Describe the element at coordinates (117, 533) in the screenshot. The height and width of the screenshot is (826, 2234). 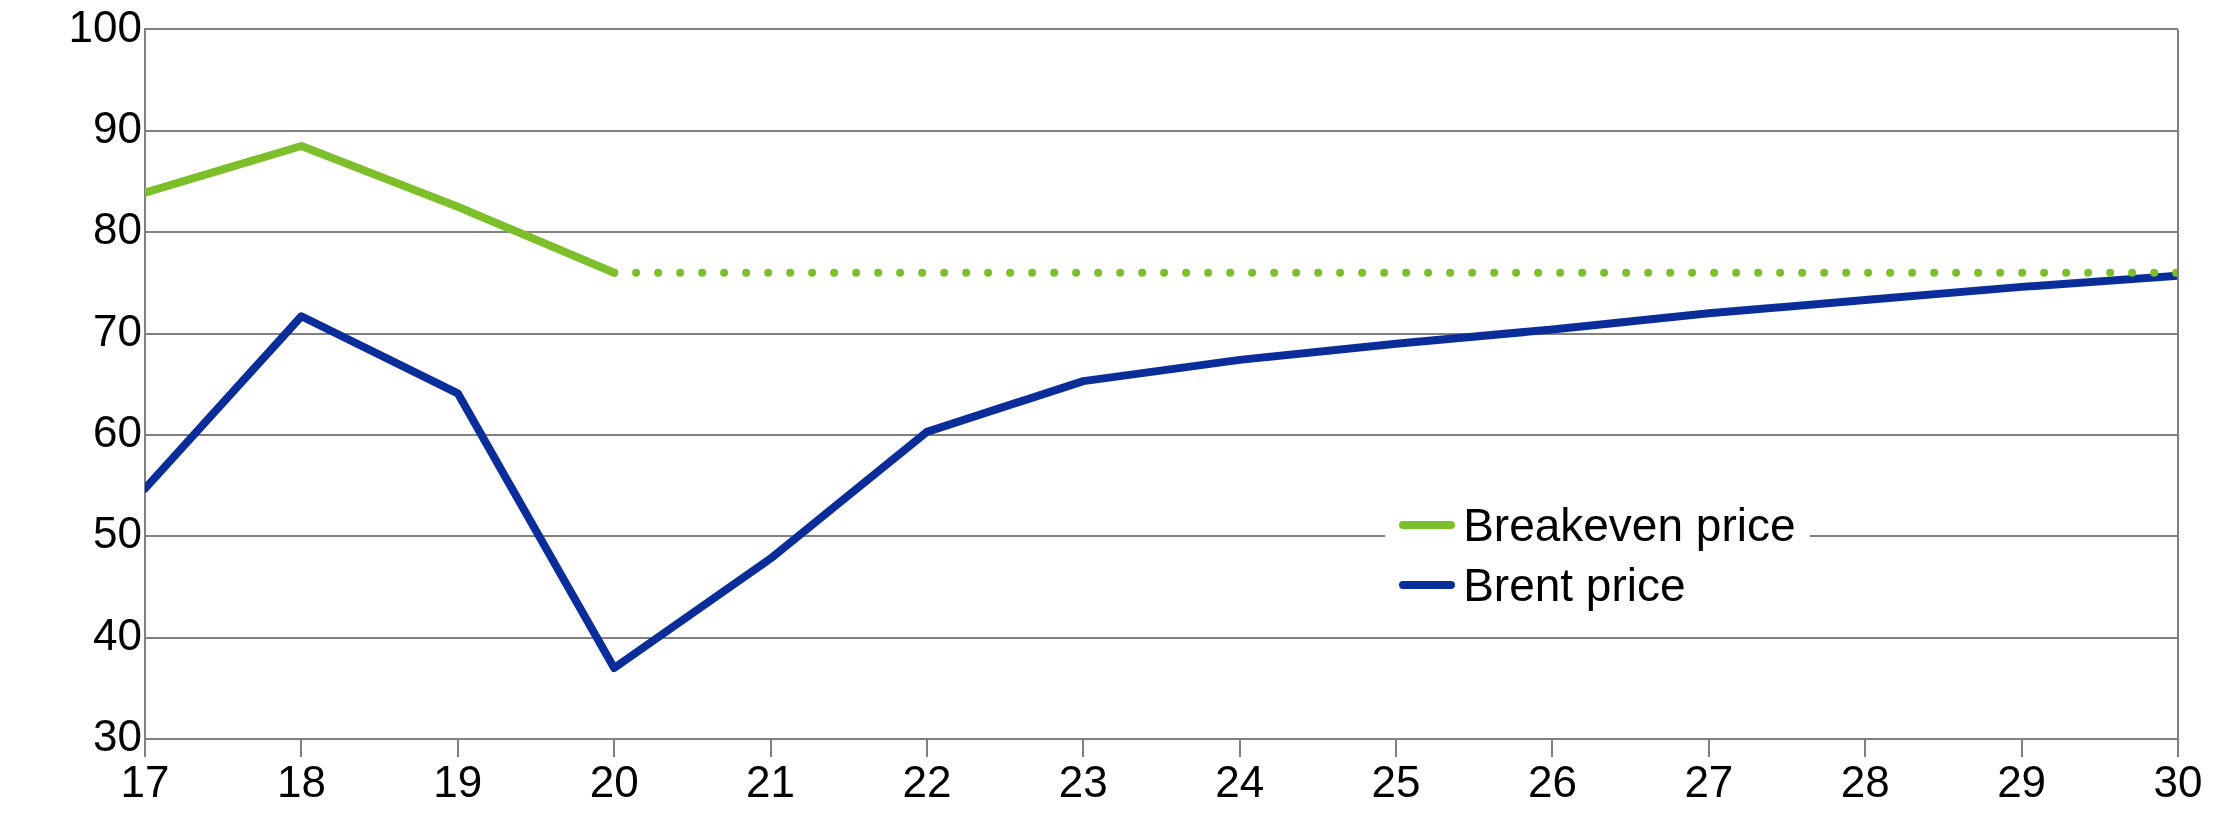
I see `y-tick-label: 50` at that location.